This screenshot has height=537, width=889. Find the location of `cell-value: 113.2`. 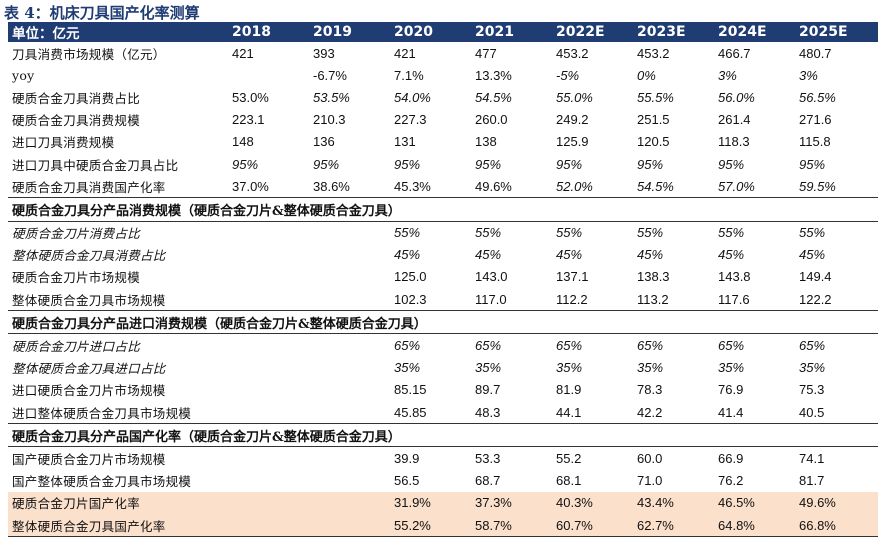

cell-value: 113.2 is located at coordinates (653, 299).